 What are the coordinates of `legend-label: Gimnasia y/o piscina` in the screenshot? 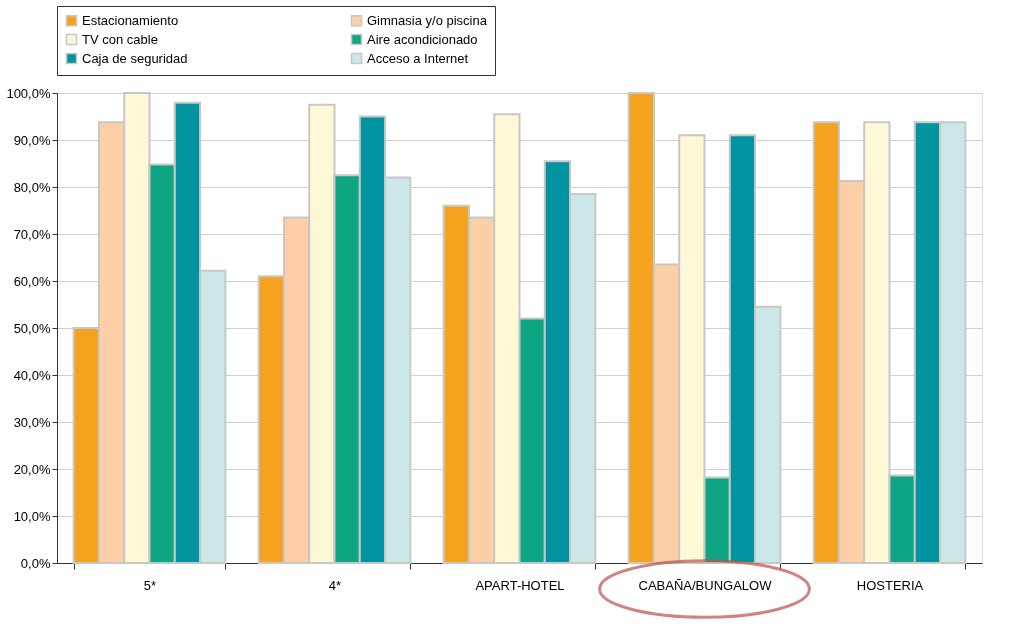 It's located at (427, 20).